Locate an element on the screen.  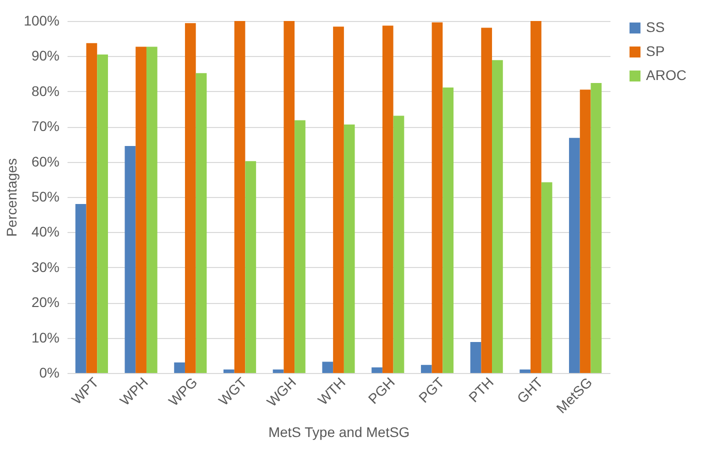
y-tick-label: 60% is located at coordinates (45, 161).